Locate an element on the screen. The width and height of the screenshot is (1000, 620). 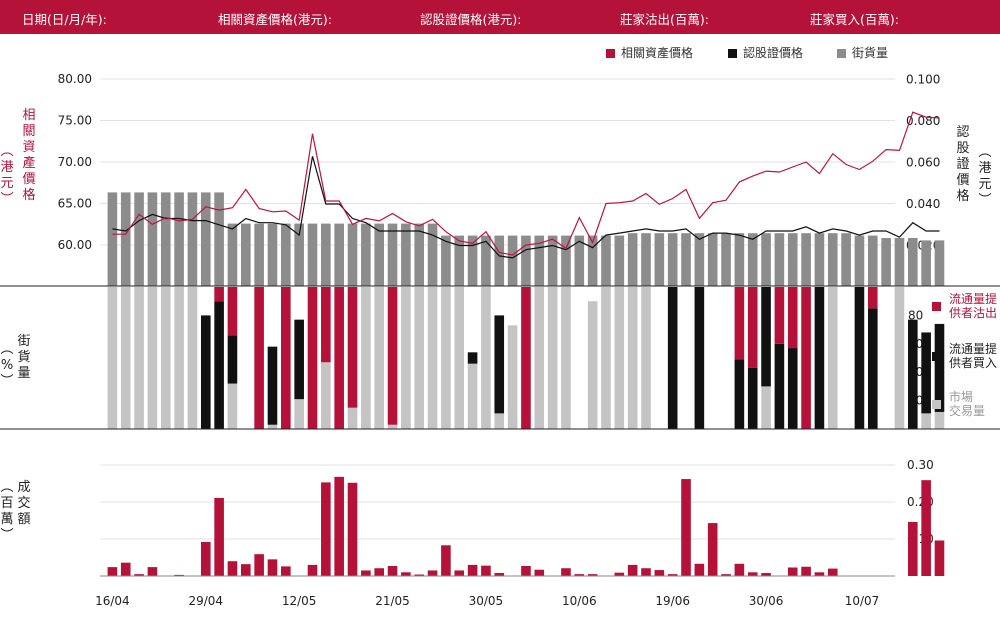
legend-lp-sell-swatch is located at coordinates (936, 306).